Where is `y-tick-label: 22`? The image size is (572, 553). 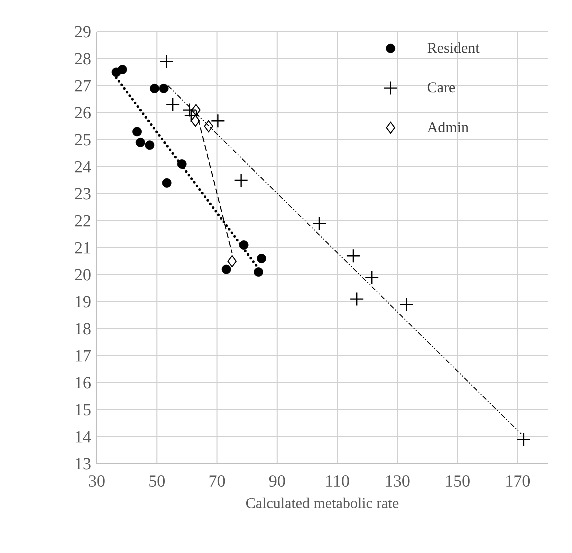
y-tick-label: 22 is located at coordinates (83, 221).